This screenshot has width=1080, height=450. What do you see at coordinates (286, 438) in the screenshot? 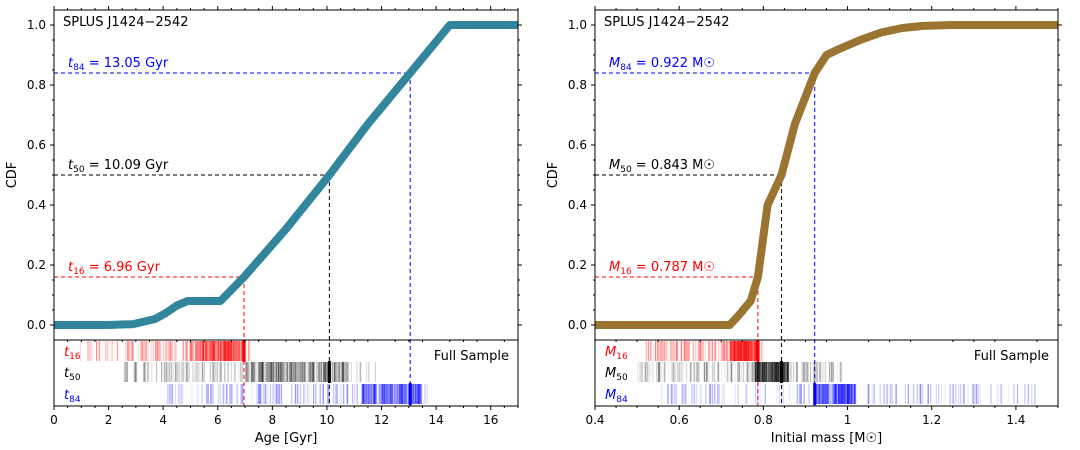
I see `x-axis-label: Age [Gyr]` at bounding box center [286, 438].